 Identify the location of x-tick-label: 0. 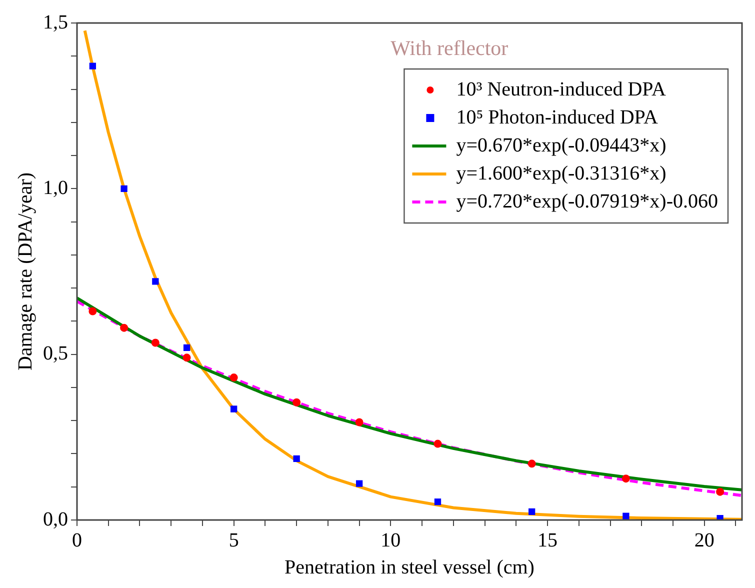
(77, 540).